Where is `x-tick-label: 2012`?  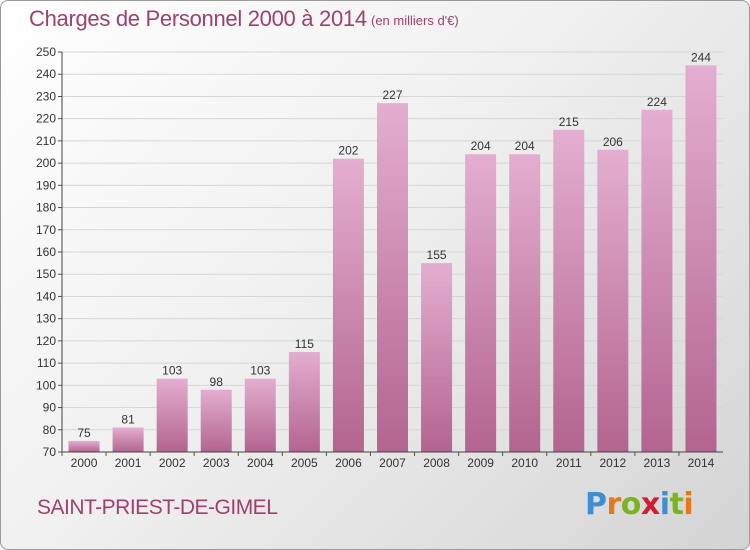
x-tick-label: 2012 is located at coordinates (612, 463).